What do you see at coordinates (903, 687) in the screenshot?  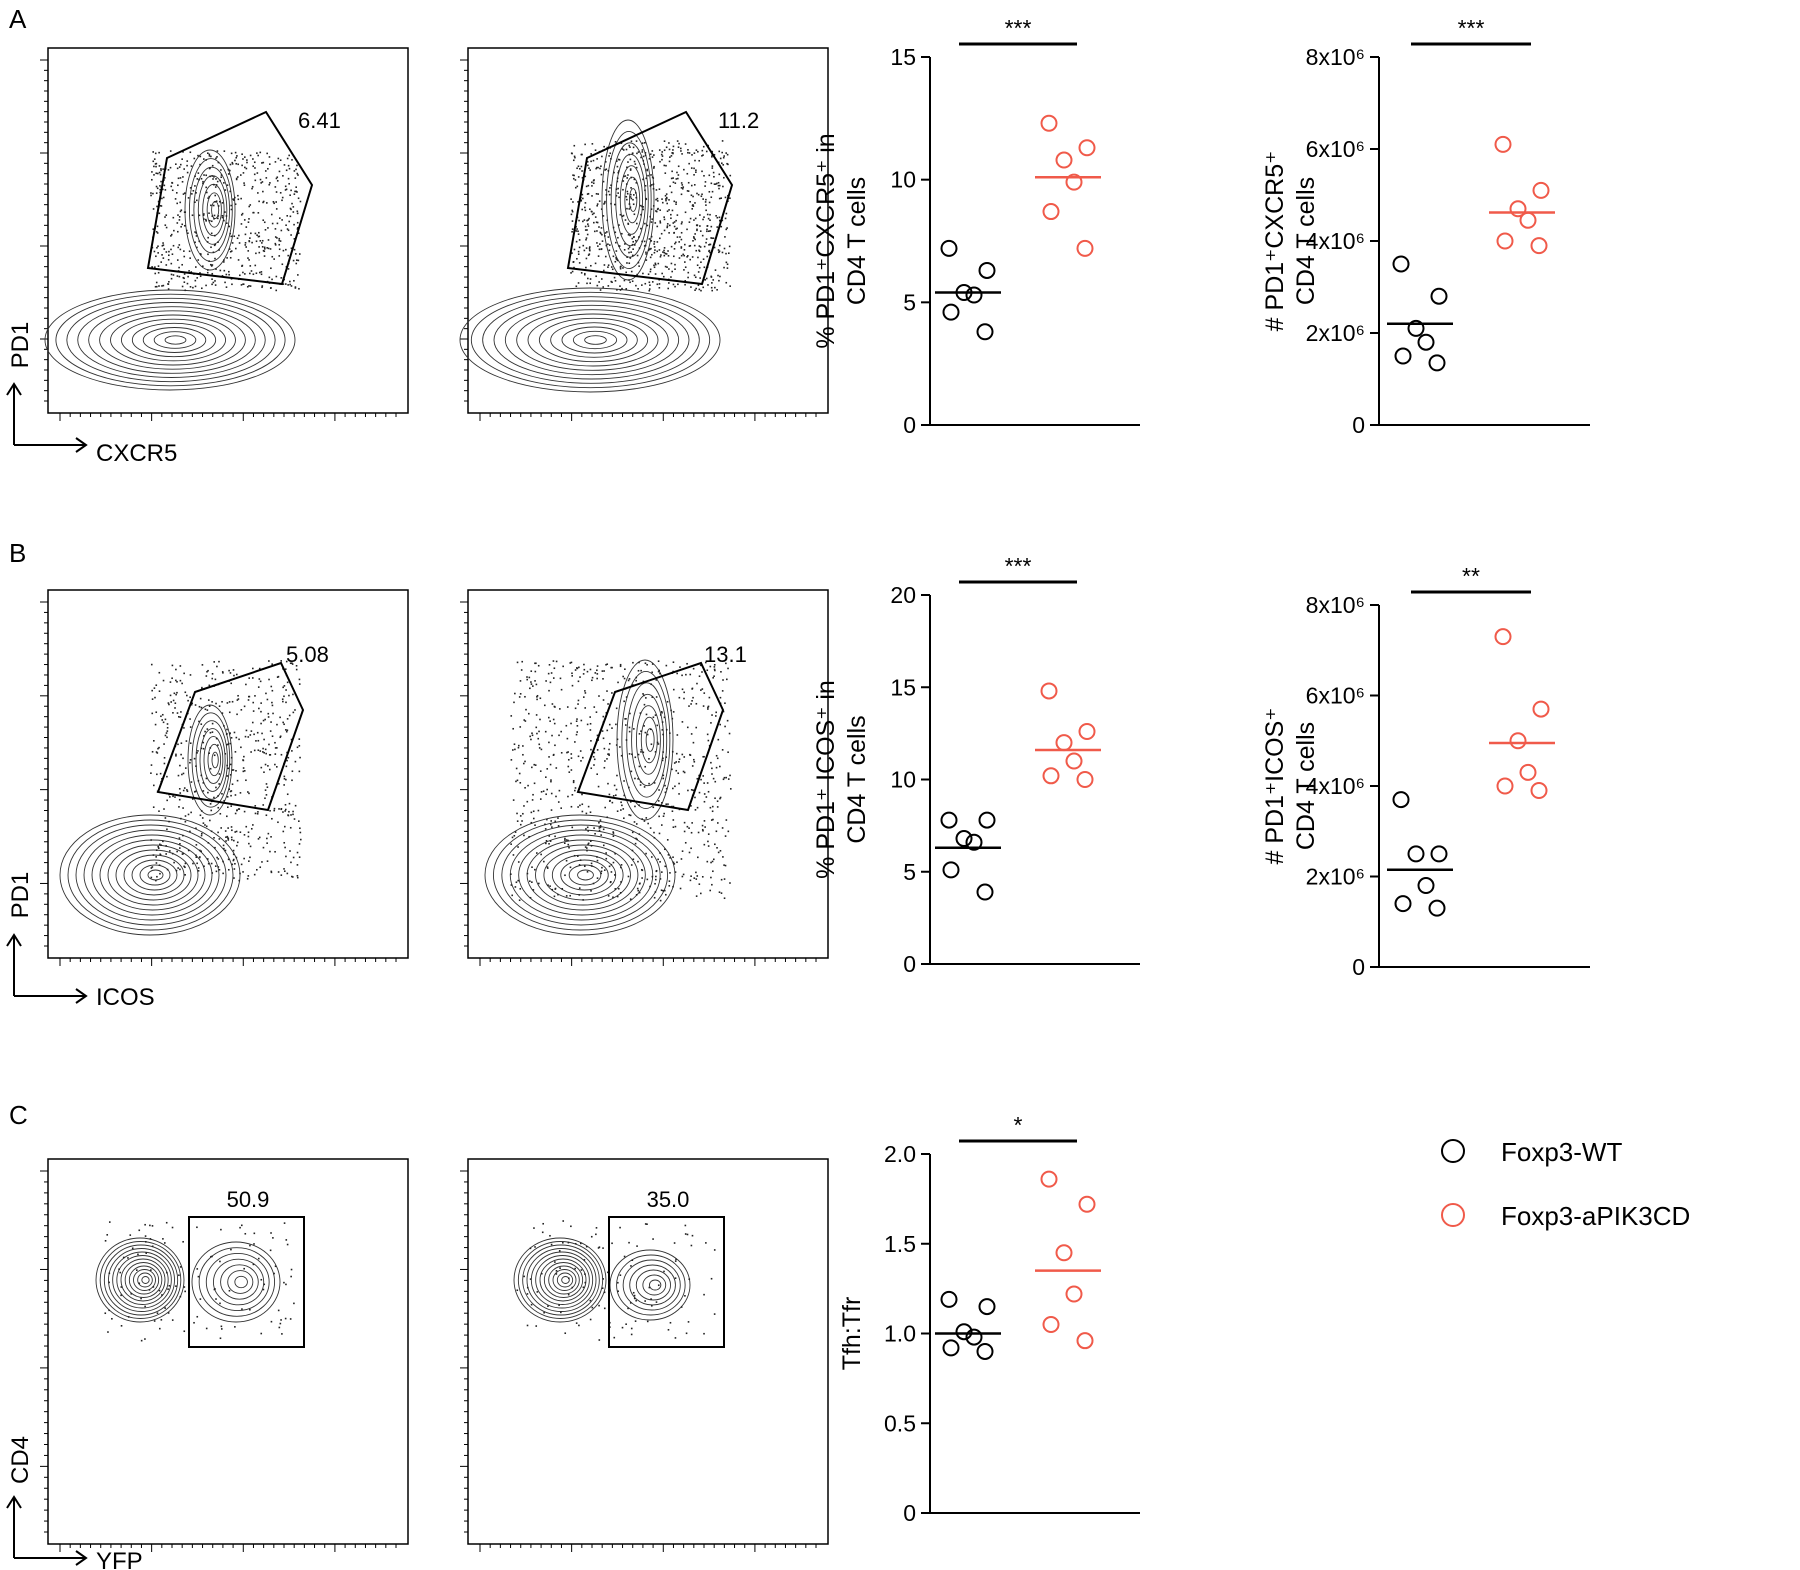 I see `y-tick-label: 15` at bounding box center [903, 687].